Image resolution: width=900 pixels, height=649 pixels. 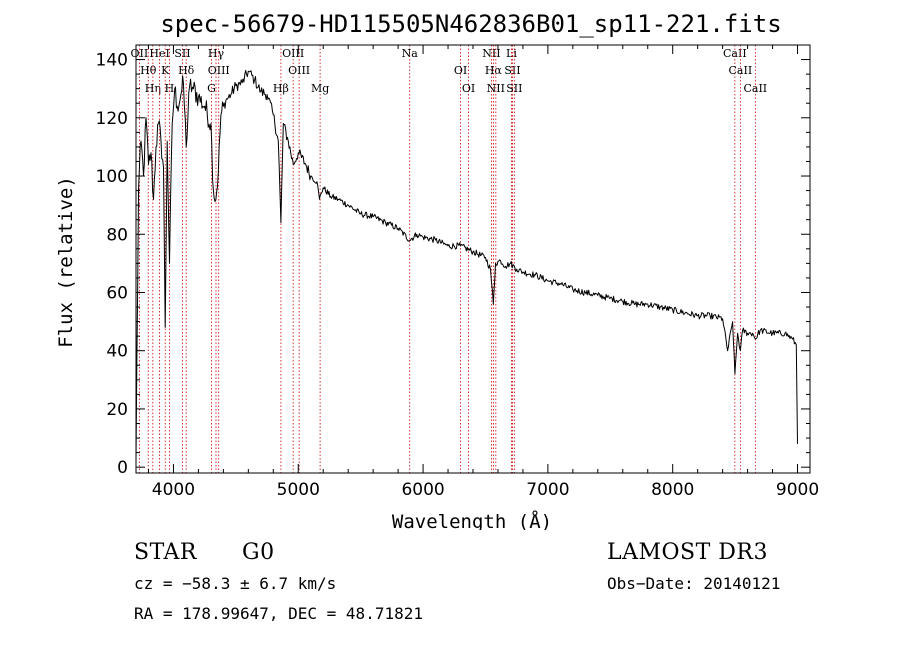 What do you see at coordinates (148, 70) in the screenshot?
I see `line-label: Hθ` at bounding box center [148, 70].